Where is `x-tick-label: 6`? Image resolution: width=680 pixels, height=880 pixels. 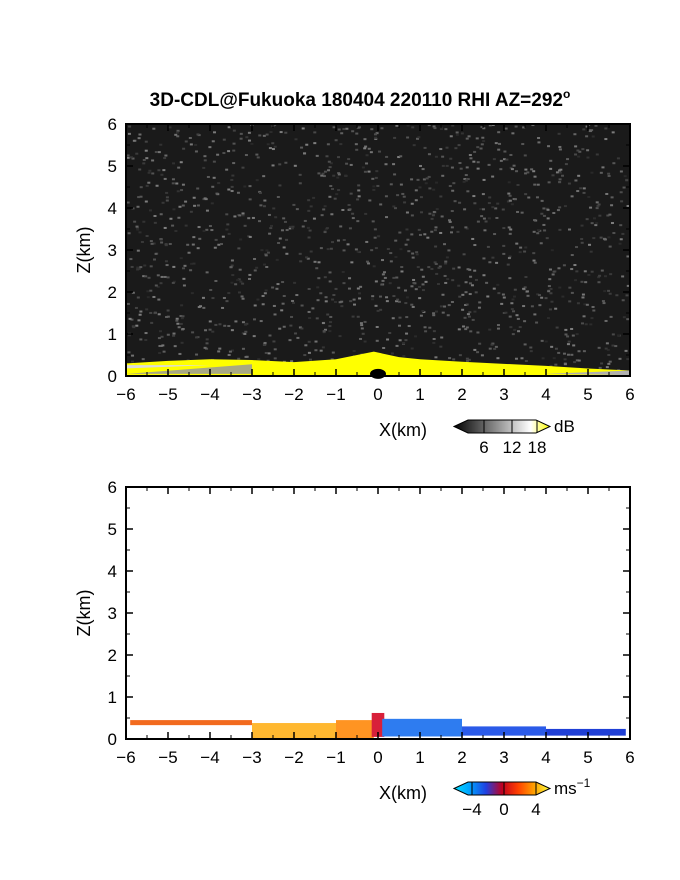
x-tick-label: 6 is located at coordinates (629, 394).